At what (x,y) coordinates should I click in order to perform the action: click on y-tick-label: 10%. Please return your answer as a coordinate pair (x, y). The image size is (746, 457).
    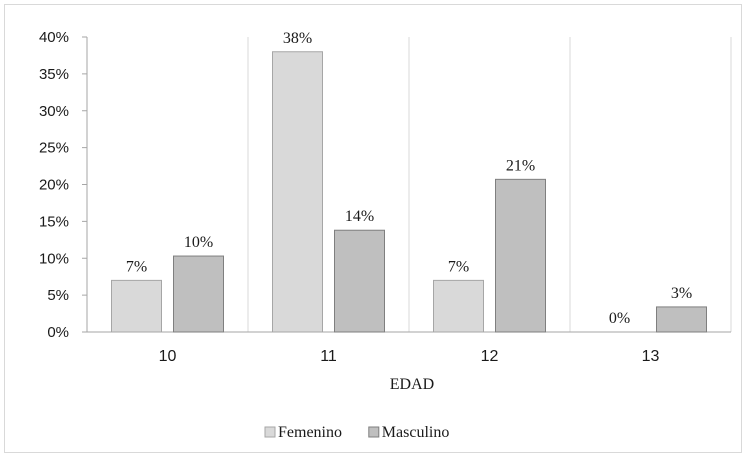
    Looking at the image, I should click on (54, 258).